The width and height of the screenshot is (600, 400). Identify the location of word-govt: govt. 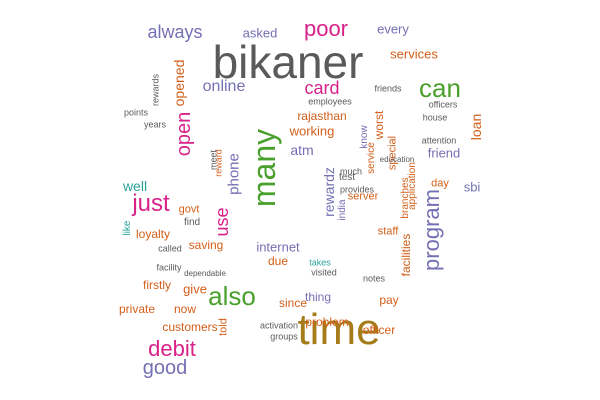
(189, 209).